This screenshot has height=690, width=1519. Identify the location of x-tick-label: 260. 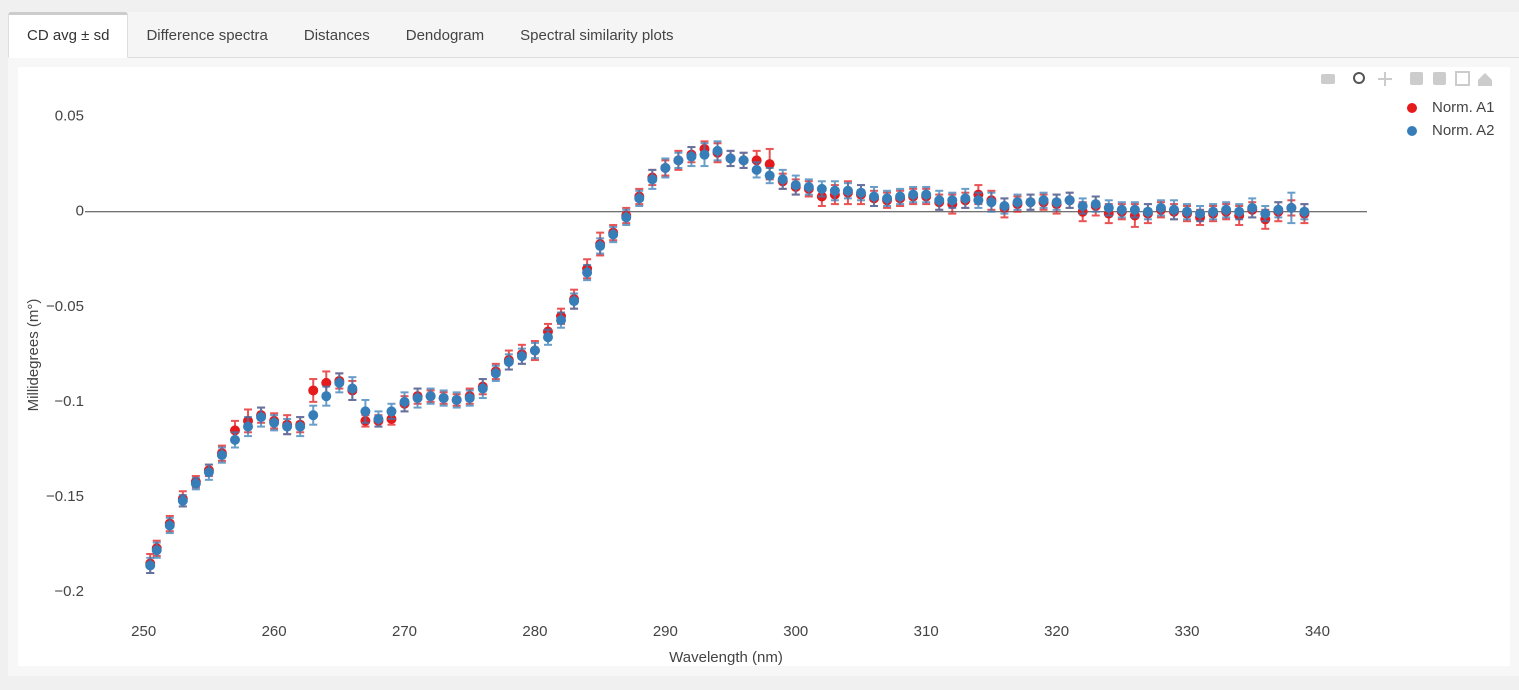
(274, 631).